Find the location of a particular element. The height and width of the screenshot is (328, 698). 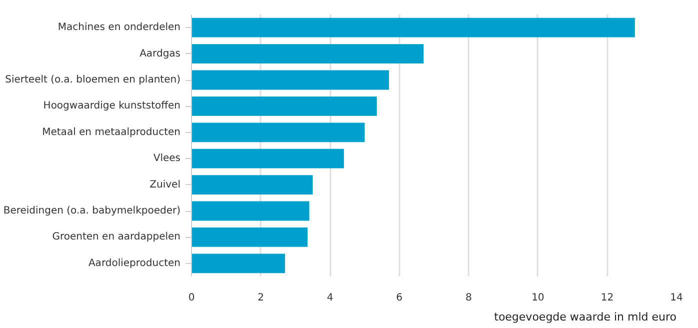

x-axis-title: toegevoegde waarde in mld euro is located at coordinates (585, 317).